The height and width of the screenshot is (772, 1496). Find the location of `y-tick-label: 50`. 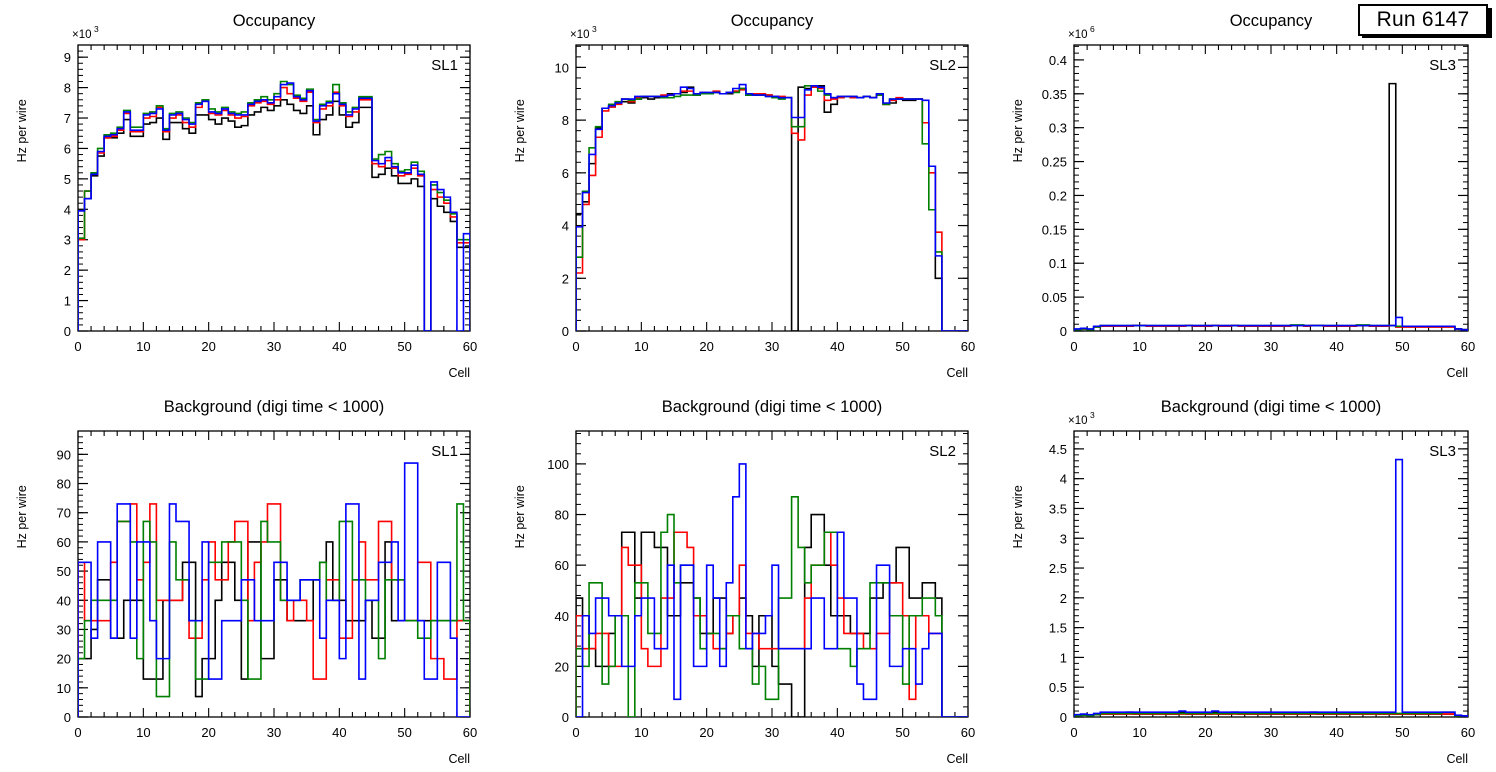

y-tick-label: 50 is located at coordinates (64, 571).